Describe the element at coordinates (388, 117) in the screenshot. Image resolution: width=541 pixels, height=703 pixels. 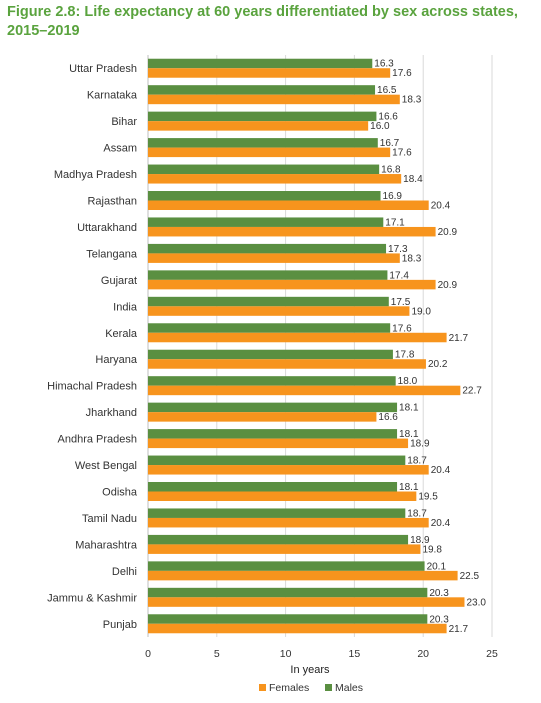
I see `value-label-males: 16.6` at that location.